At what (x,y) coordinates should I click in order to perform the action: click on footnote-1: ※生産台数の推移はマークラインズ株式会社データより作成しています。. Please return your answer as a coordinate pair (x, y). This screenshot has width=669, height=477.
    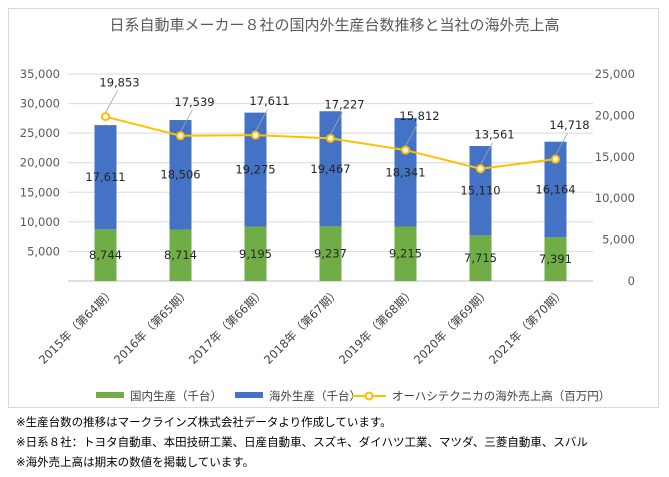
    Looking at the image, I should click on (204, 422).